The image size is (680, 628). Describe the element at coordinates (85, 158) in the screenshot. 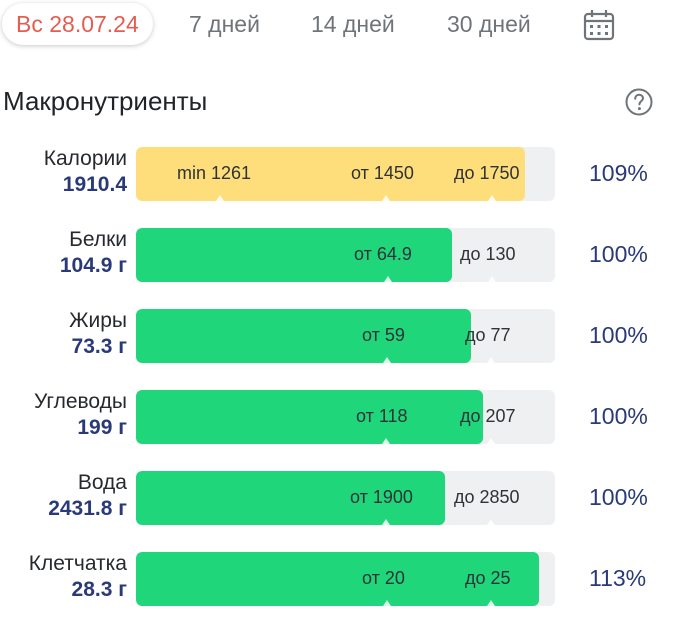

I see `macro-label: Калории` at that location.